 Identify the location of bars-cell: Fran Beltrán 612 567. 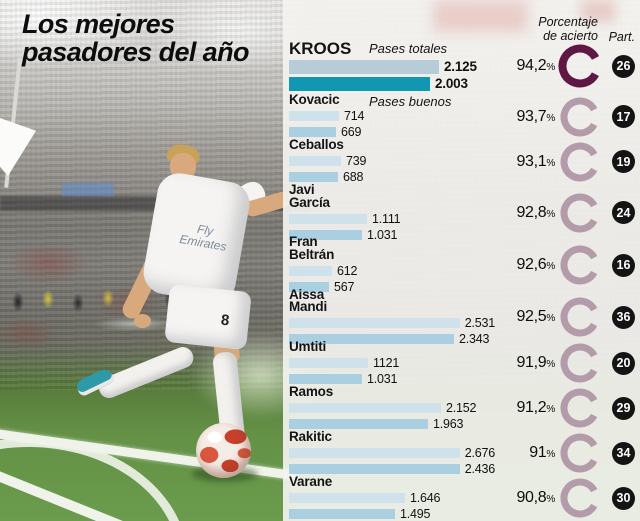
(392, 264).